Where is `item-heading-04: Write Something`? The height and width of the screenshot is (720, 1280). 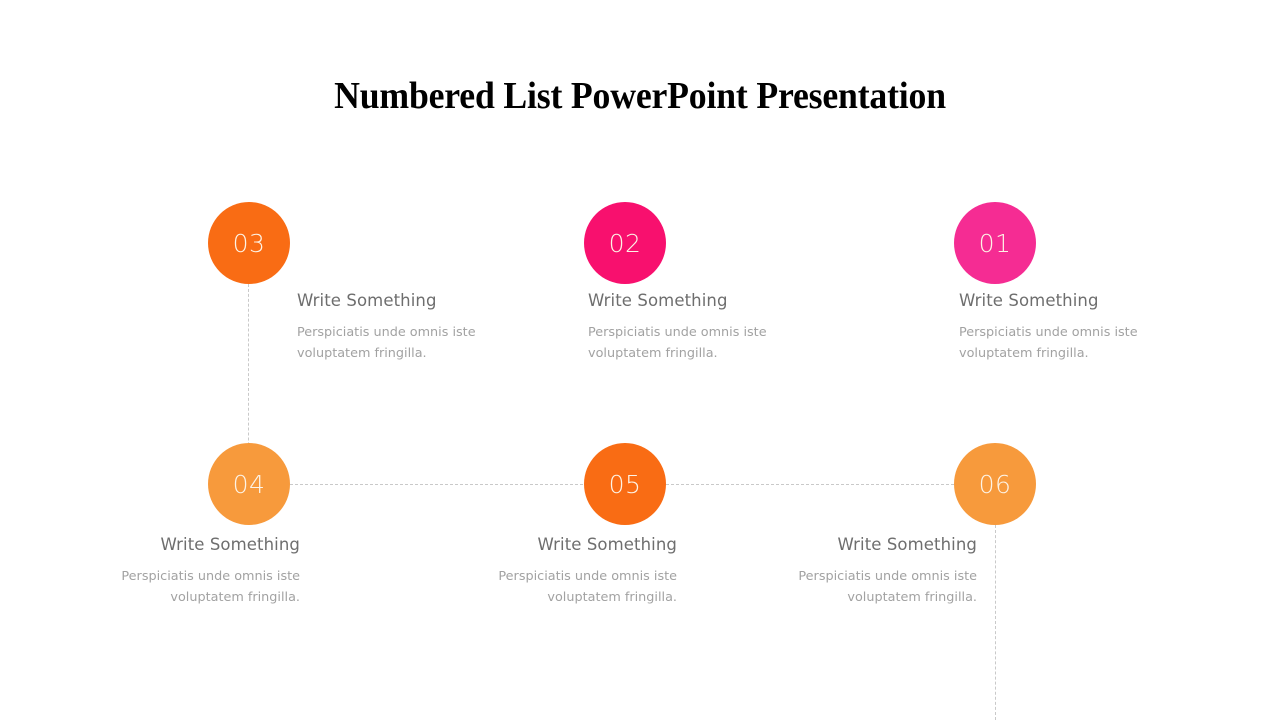 item-heading-04: Write Something is located at coordinates (230, 544).